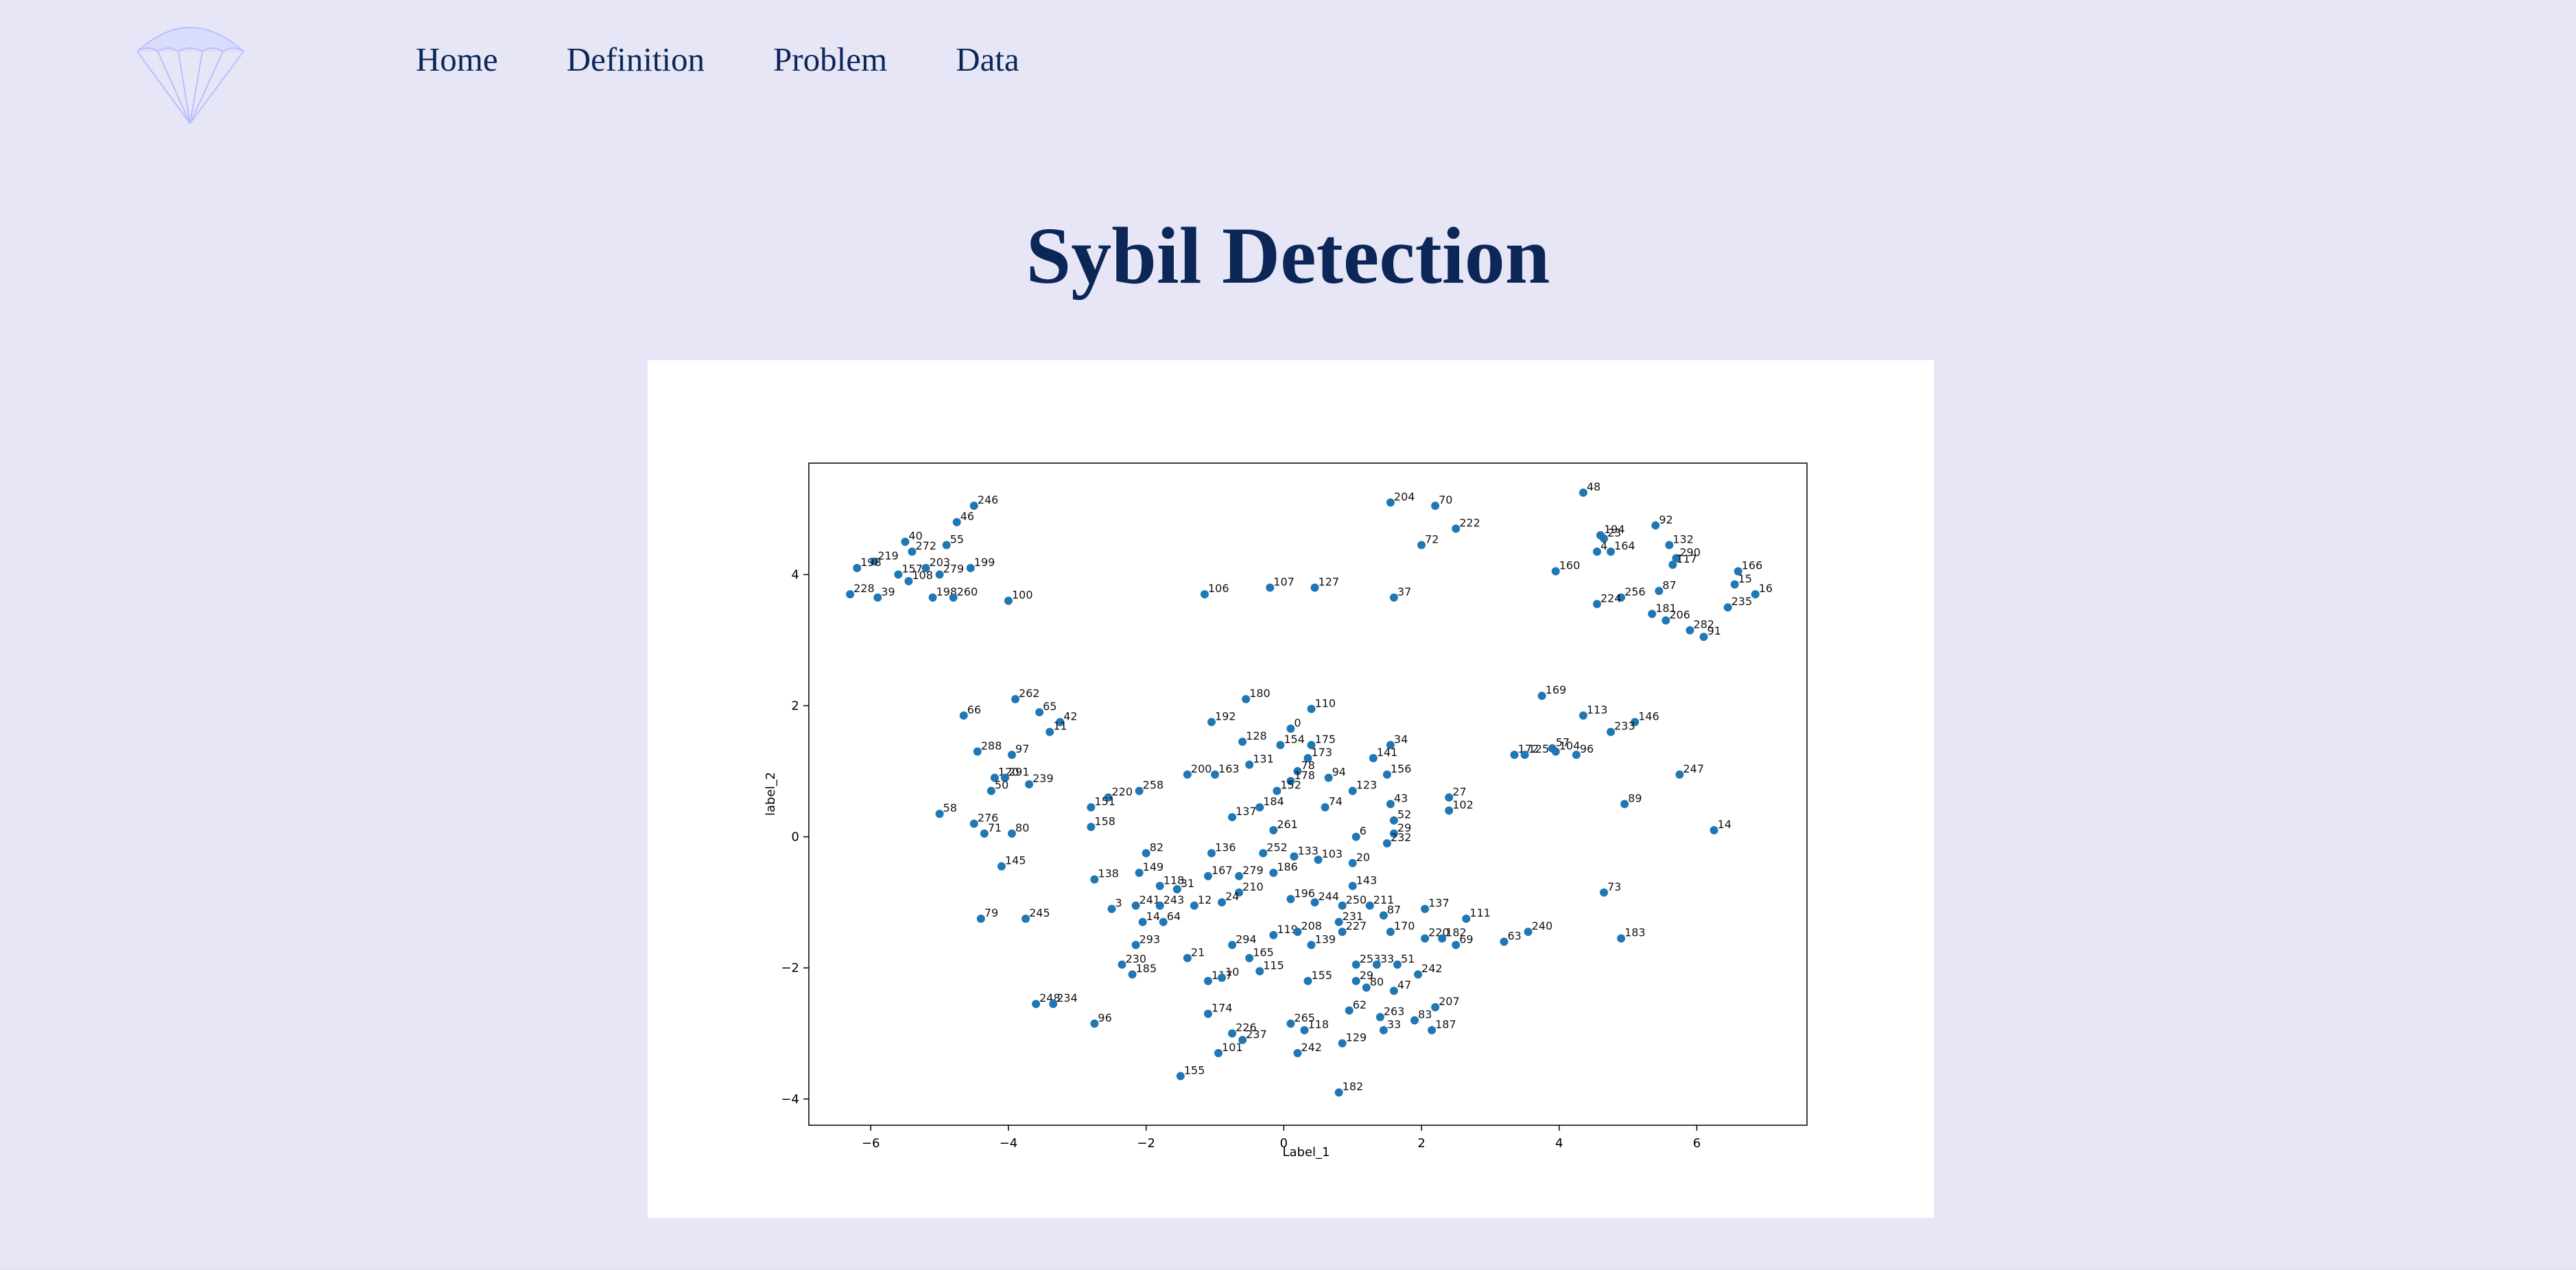 This screenshot has height=1270, width=2576. Describe the element at coordinates (1284, 1143) in the screenshot. I see `x-tick-label: 0` at that location.